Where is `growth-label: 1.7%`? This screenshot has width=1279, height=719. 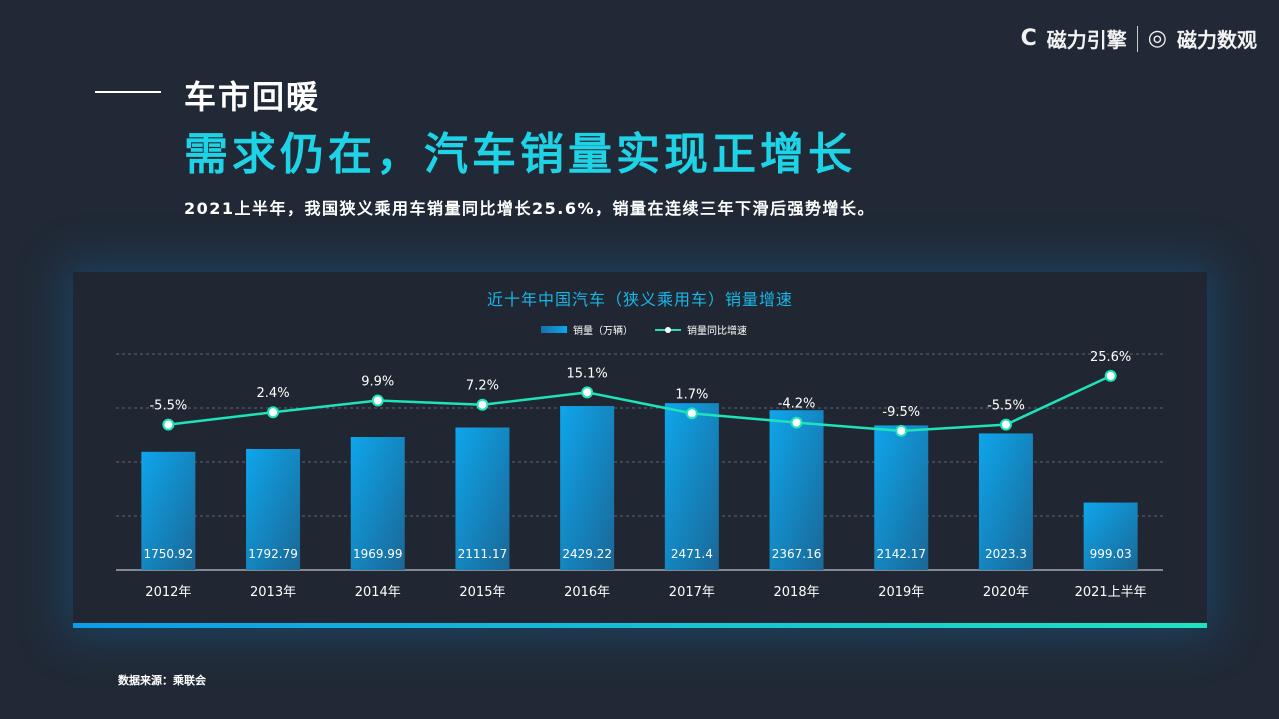 growth-label: 1.7% is located at coordinates (691, 394).